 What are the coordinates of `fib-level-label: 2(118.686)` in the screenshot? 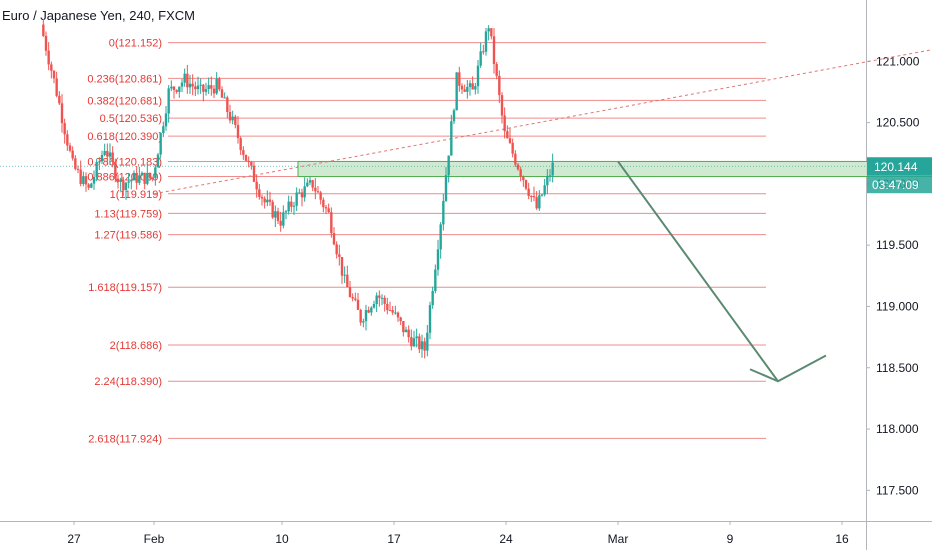 It's located at (136, 346).